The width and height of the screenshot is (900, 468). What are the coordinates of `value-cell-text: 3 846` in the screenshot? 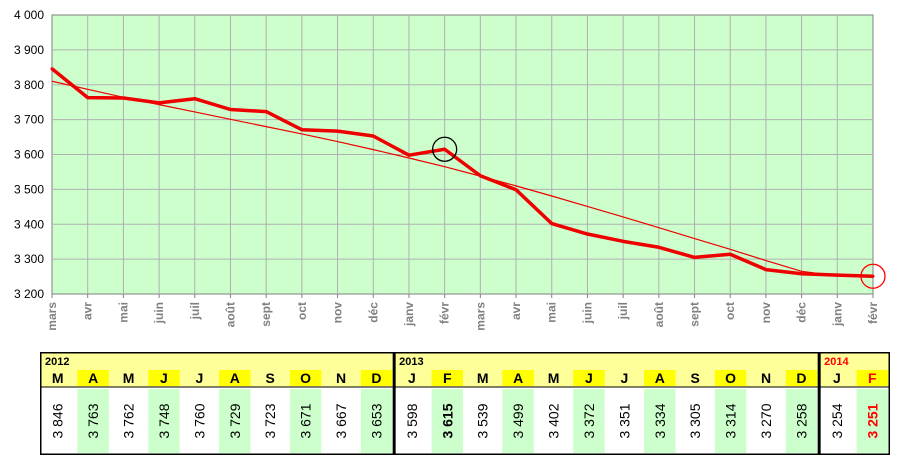 It's located at (58, 420).